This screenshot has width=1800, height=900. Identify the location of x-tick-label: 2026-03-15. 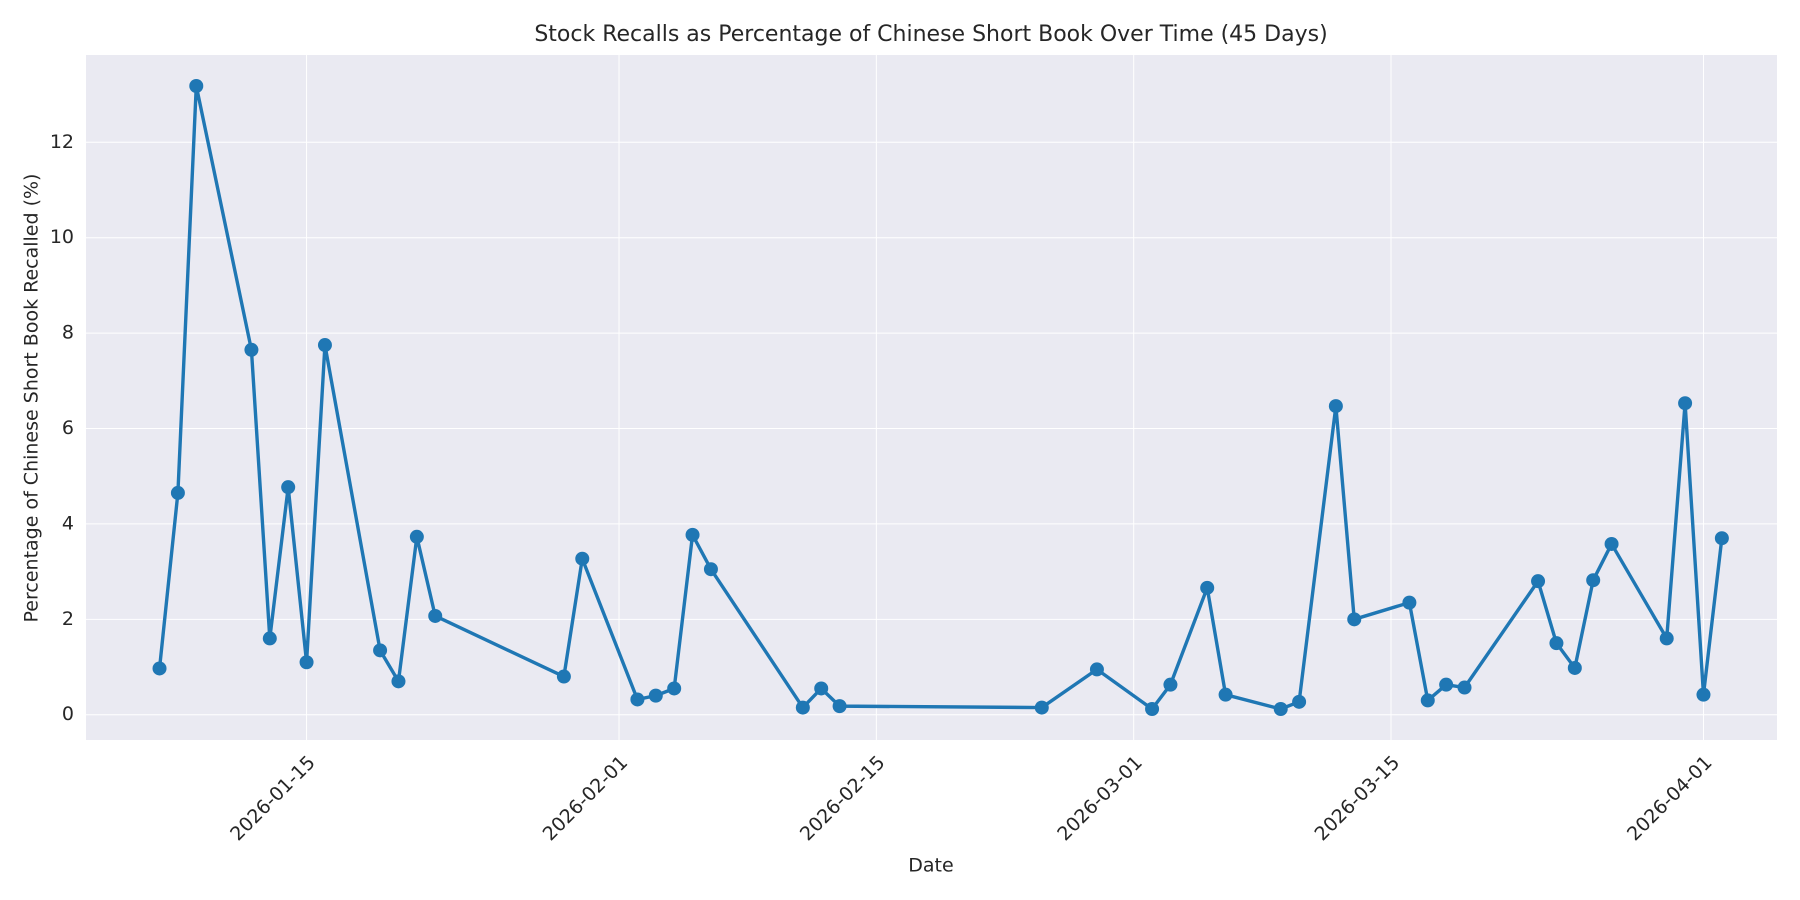
(1358, 799).